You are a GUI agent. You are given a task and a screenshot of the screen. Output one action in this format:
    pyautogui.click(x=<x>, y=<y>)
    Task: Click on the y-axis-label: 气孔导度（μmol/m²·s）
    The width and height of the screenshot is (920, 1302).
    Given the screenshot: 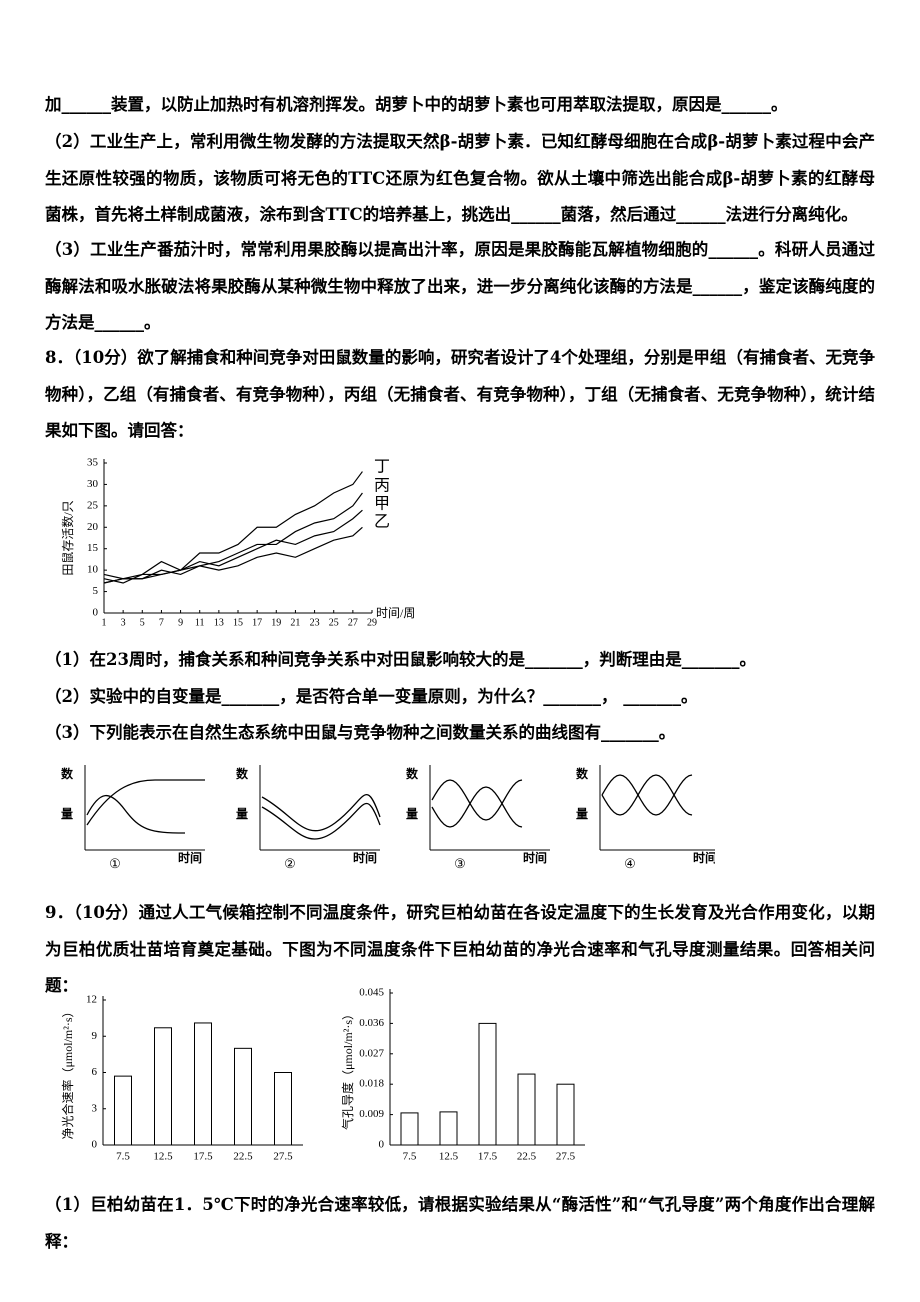 What is the action you would take?
    pyautogui.click(x=347, y=1069)
    